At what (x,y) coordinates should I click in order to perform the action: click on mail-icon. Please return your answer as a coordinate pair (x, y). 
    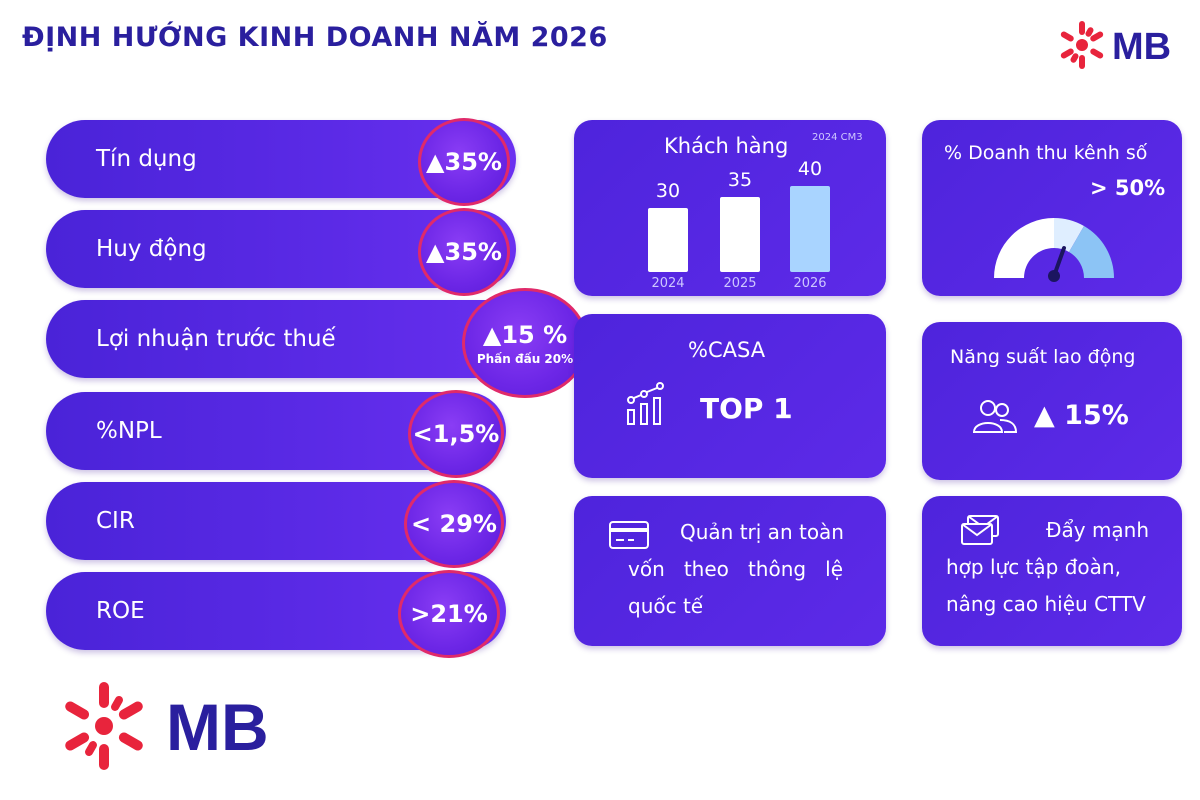
    Looking at the image, I should click on (980, 530).